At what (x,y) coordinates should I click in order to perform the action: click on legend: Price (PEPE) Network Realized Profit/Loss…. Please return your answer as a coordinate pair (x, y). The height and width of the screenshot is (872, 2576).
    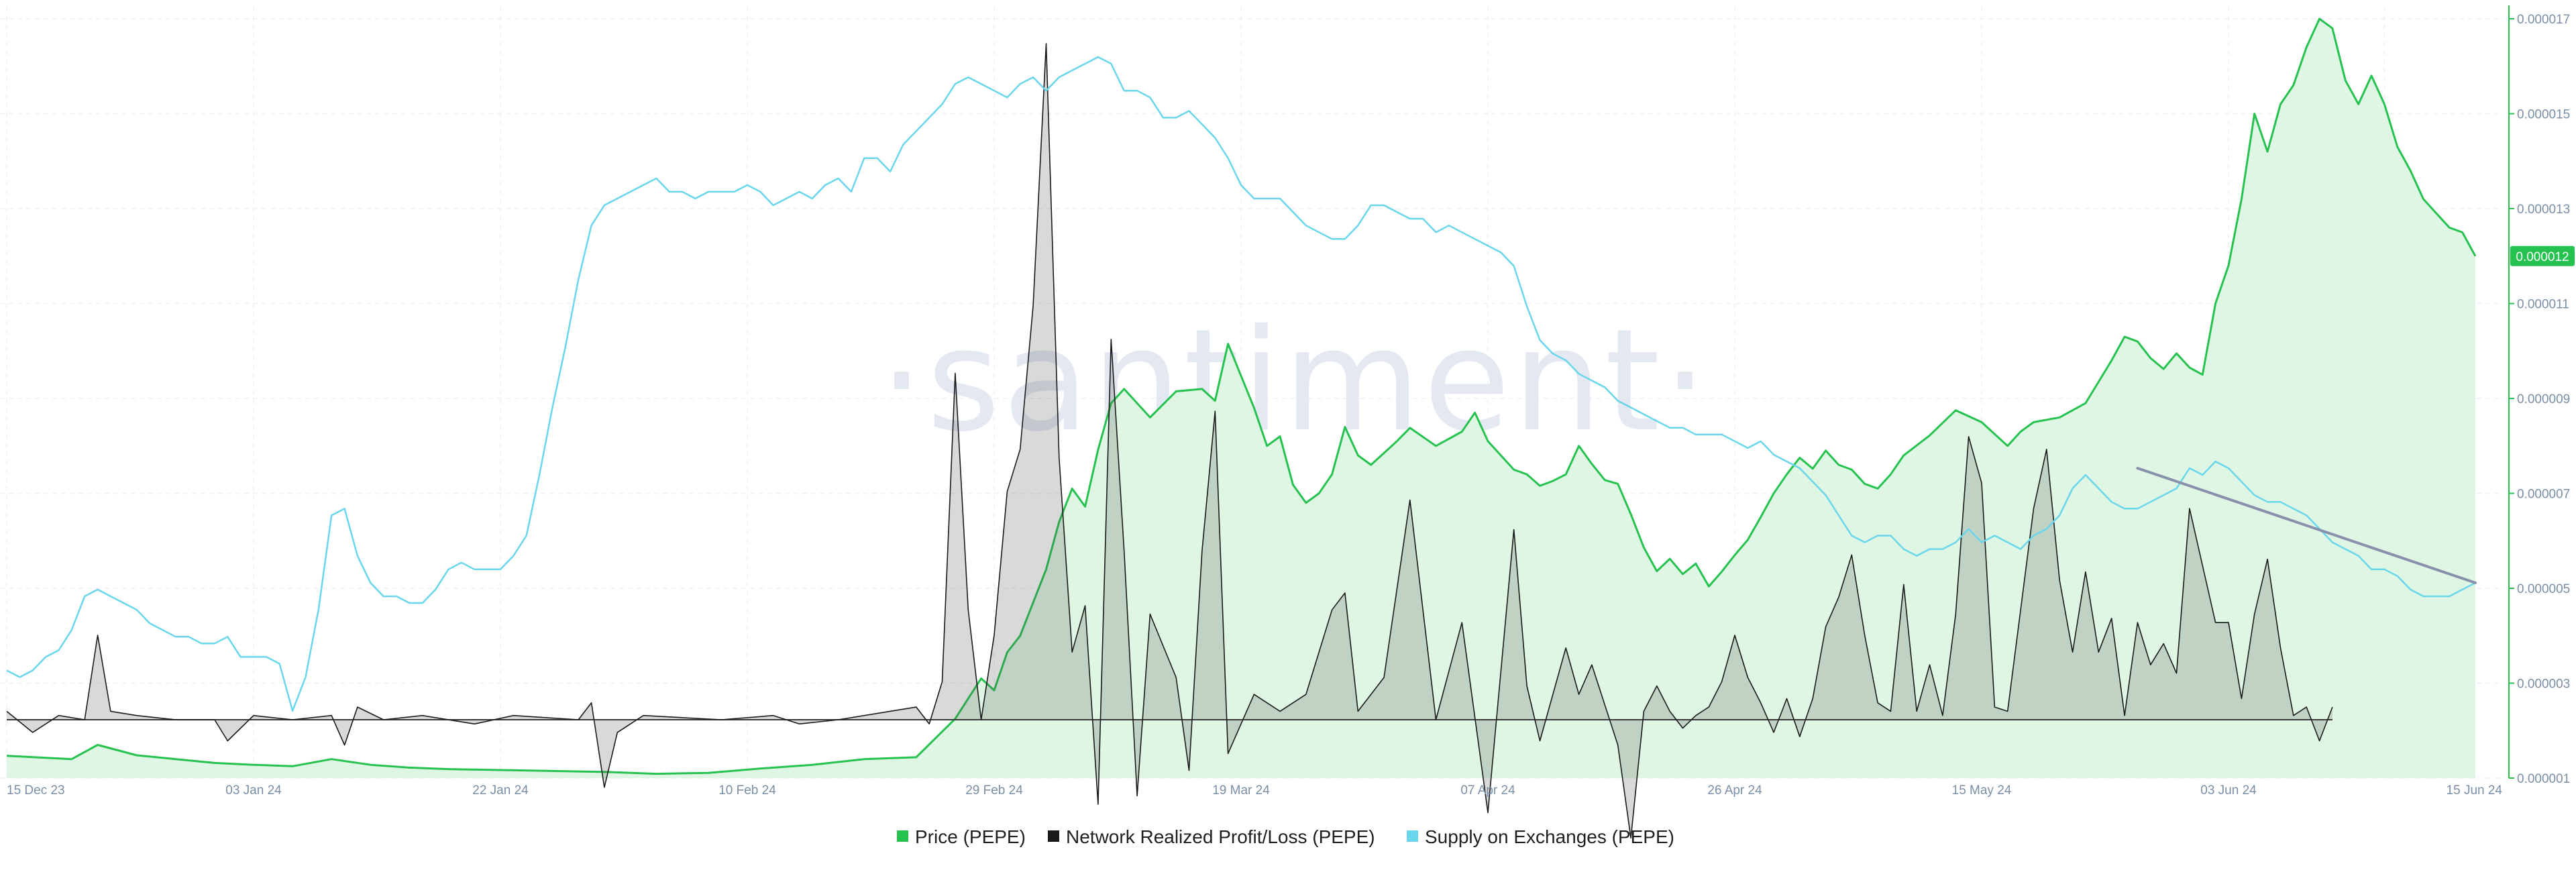
    Looking at the image, I should click on (1285, 836).